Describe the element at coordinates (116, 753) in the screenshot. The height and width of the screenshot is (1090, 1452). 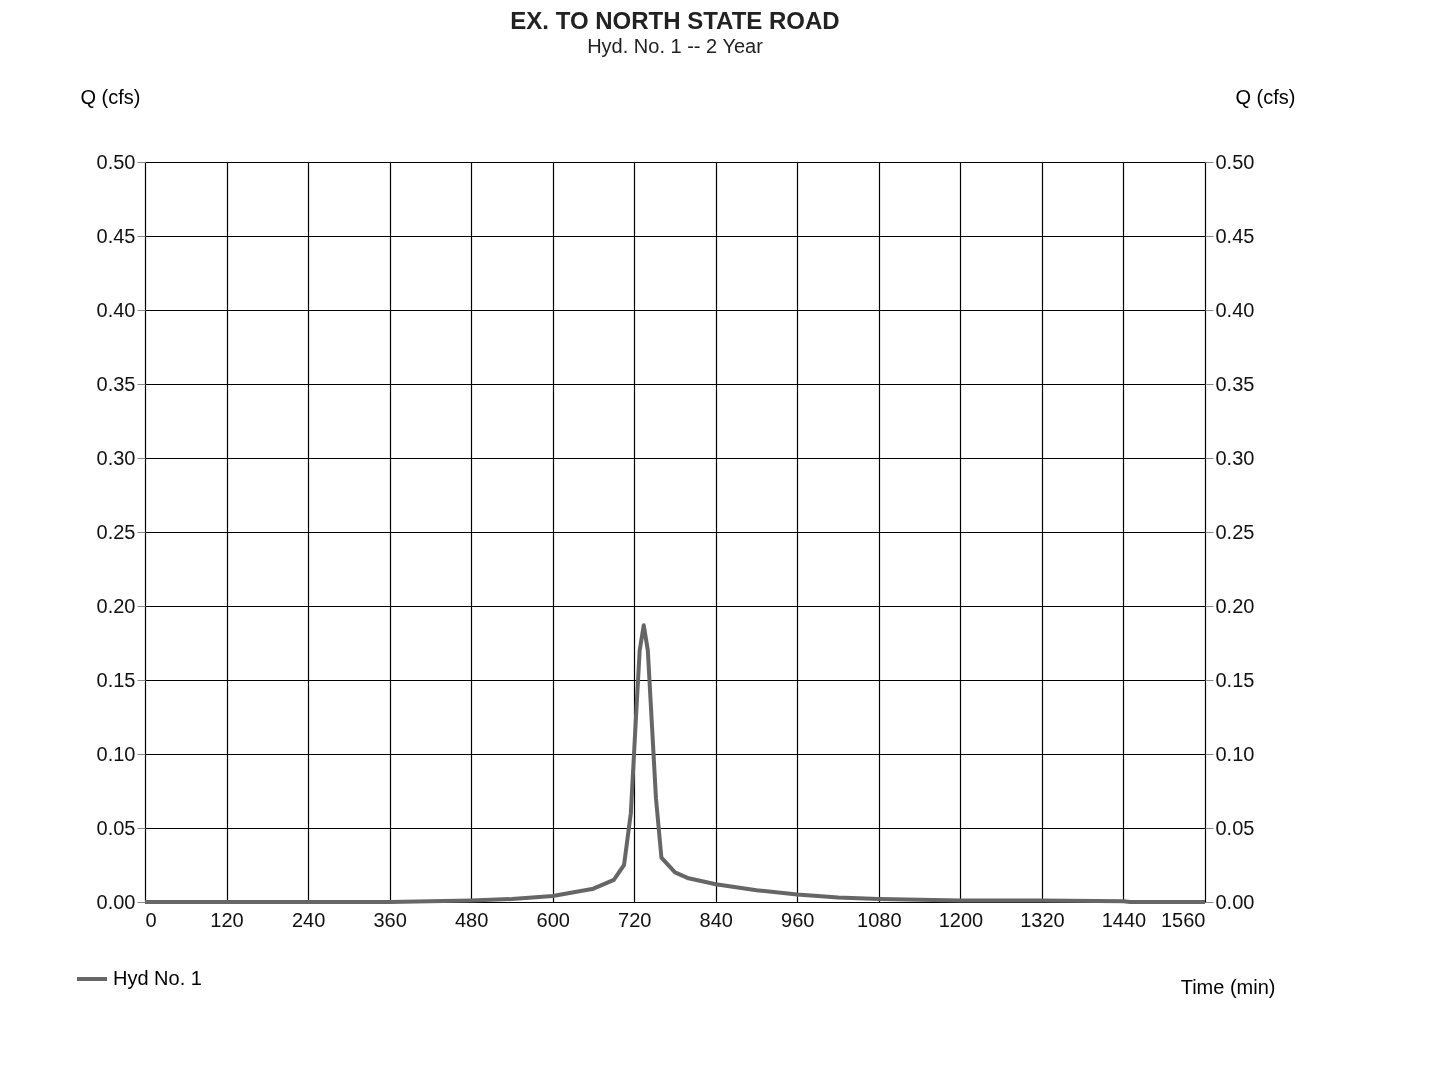
I see `y-tick-label: 0.10` at that location.